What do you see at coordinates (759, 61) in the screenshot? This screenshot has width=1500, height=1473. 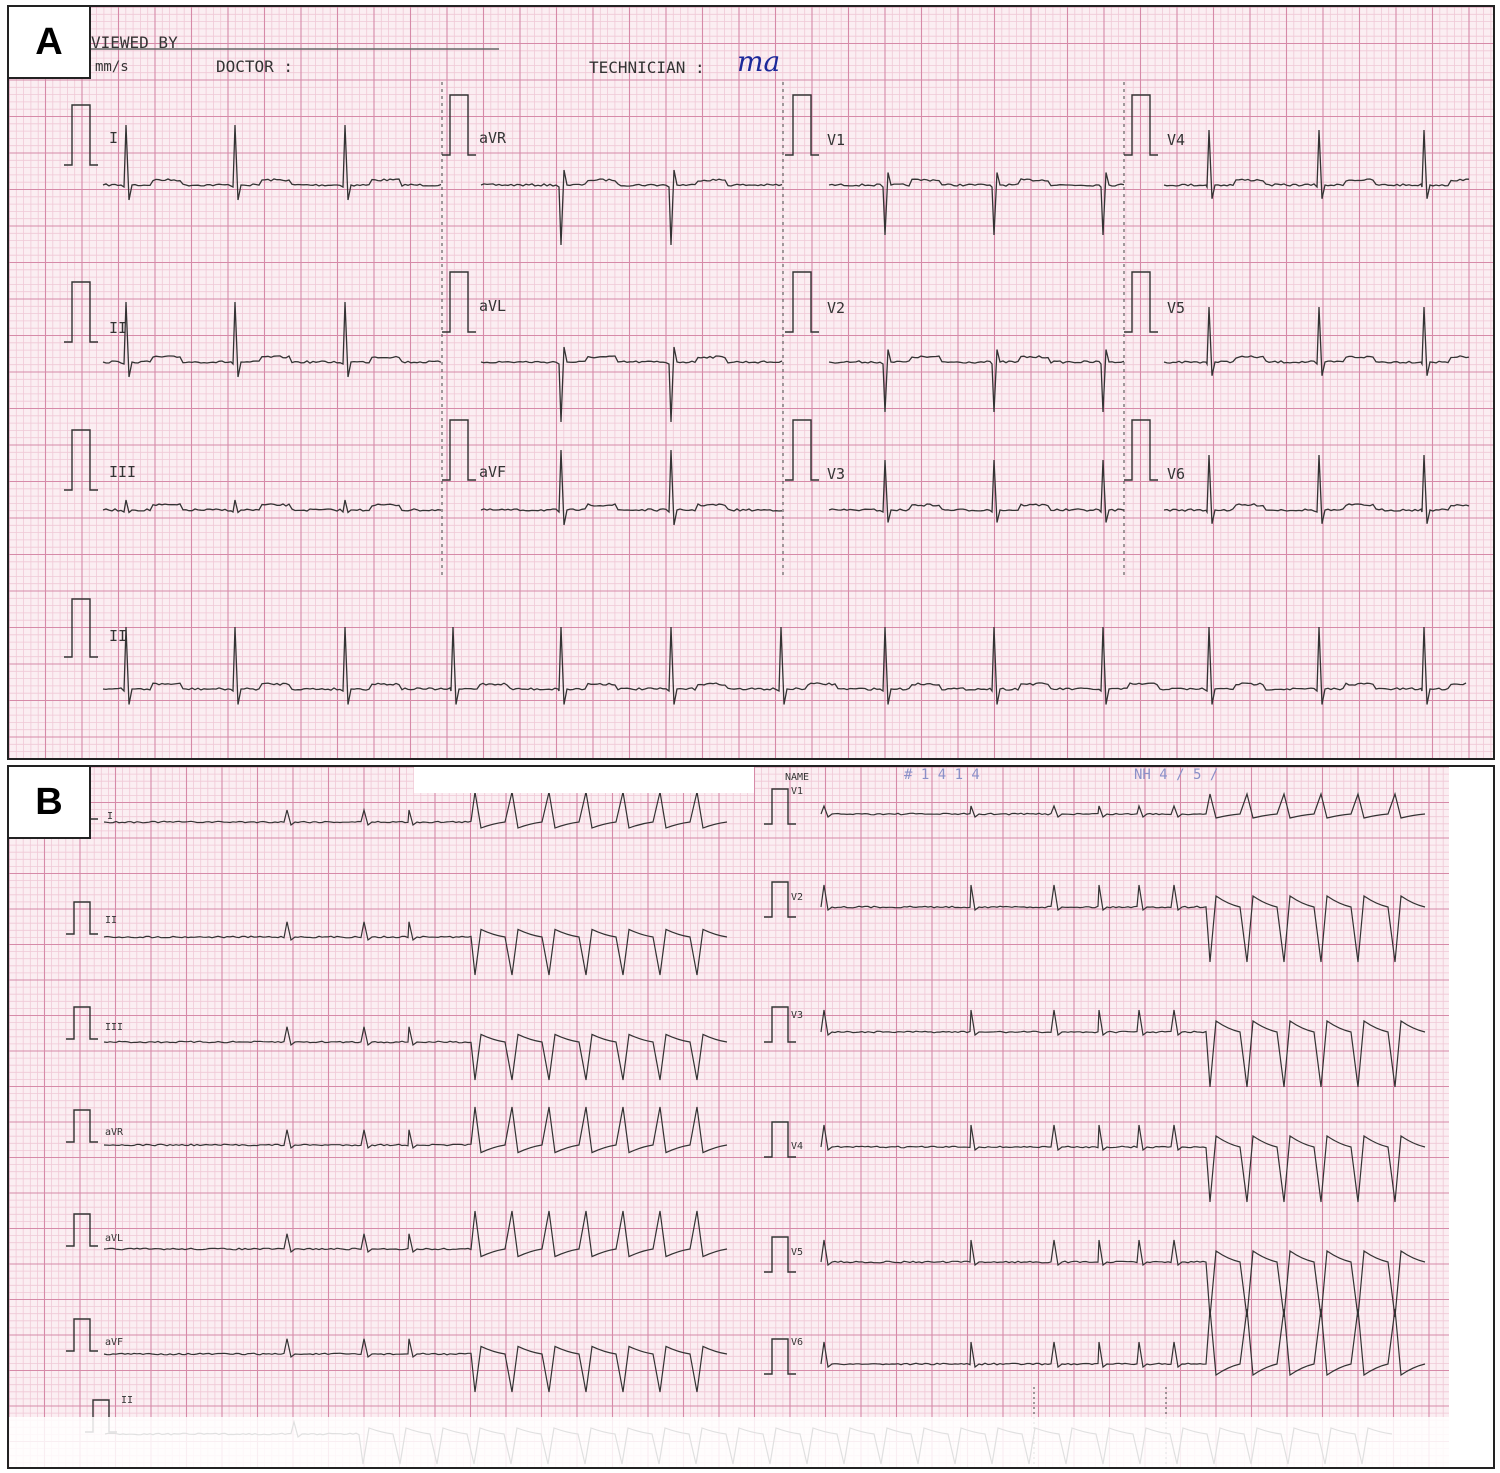 I see `technician-signature: ma` at bounding box center [759, 61].